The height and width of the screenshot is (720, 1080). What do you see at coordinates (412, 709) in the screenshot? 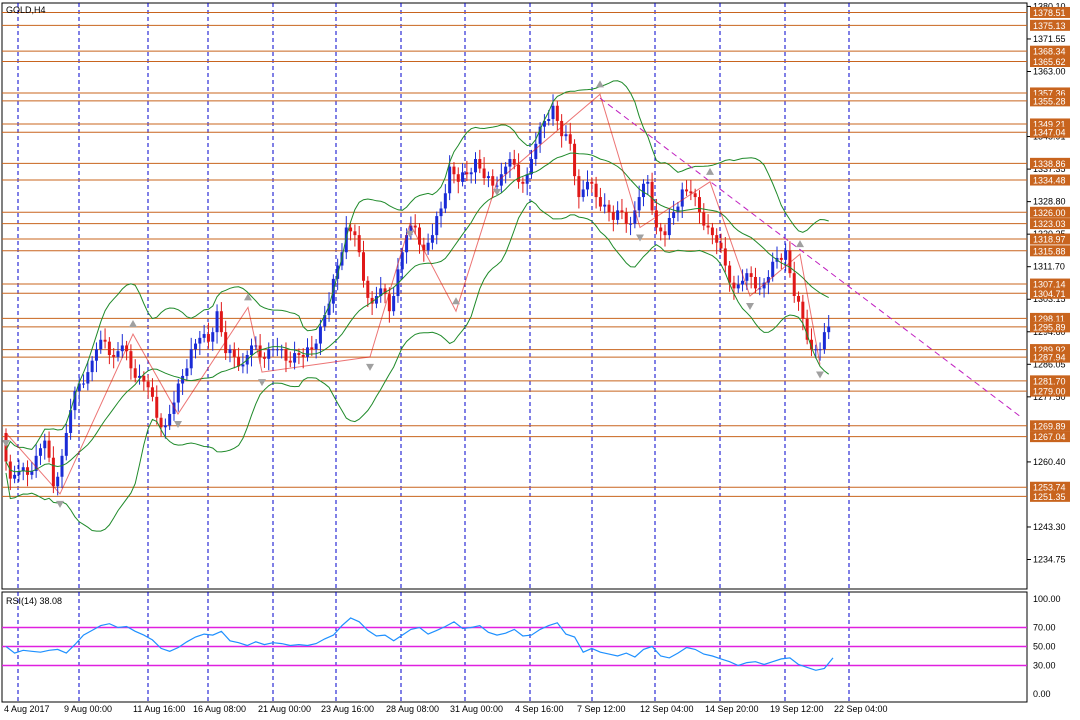
I see `time-axis-label: 28 Aug 08:00` at bounding box center [412, 709].